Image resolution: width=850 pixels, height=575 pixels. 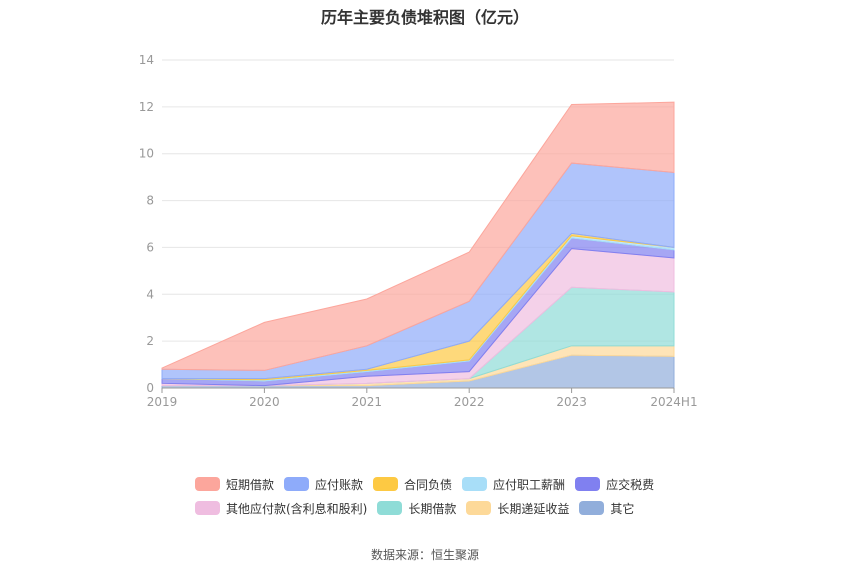 What do you see at coordinates (673, 402) in the screenshot?
I see `x-tick-label: 2024H1` at bounding box center [673, 402].